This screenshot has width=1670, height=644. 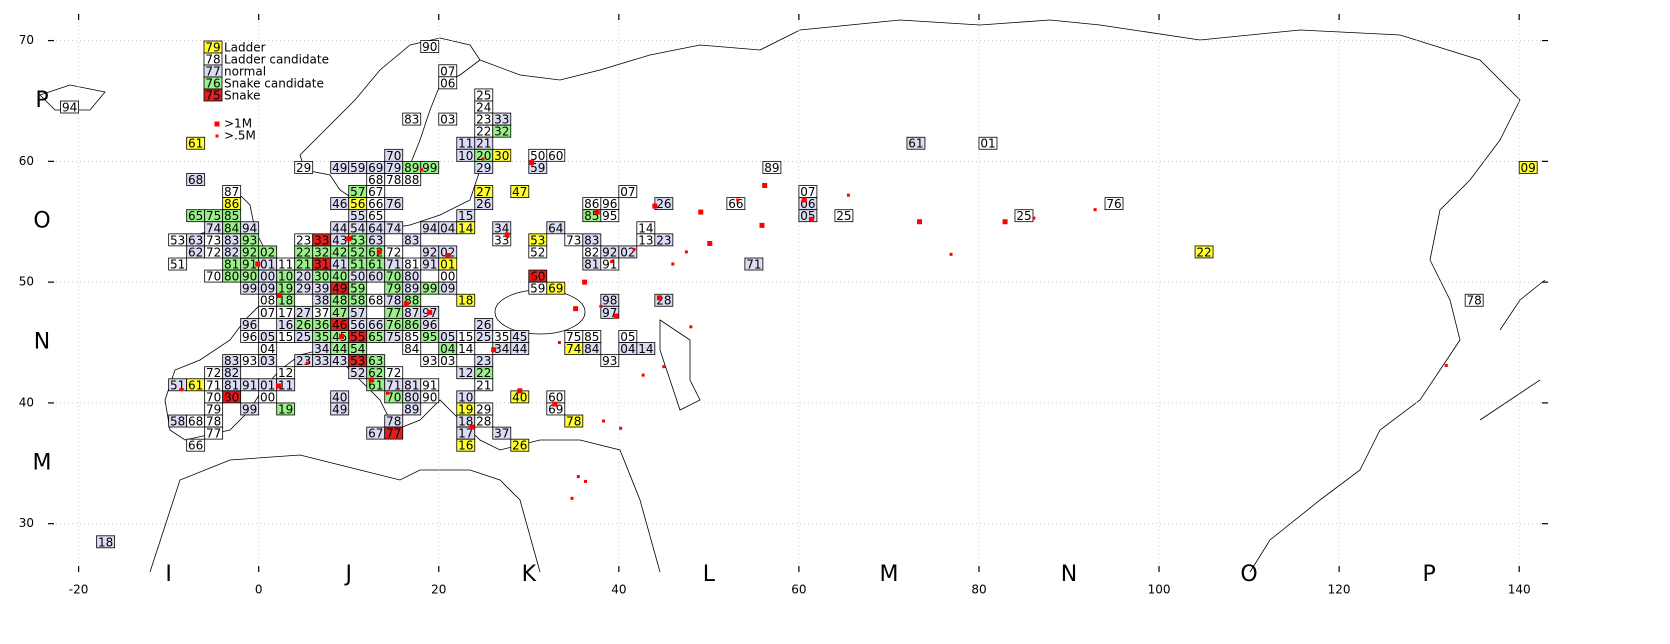 I want to click on cell-label: 45, so click(x=519, y=337).